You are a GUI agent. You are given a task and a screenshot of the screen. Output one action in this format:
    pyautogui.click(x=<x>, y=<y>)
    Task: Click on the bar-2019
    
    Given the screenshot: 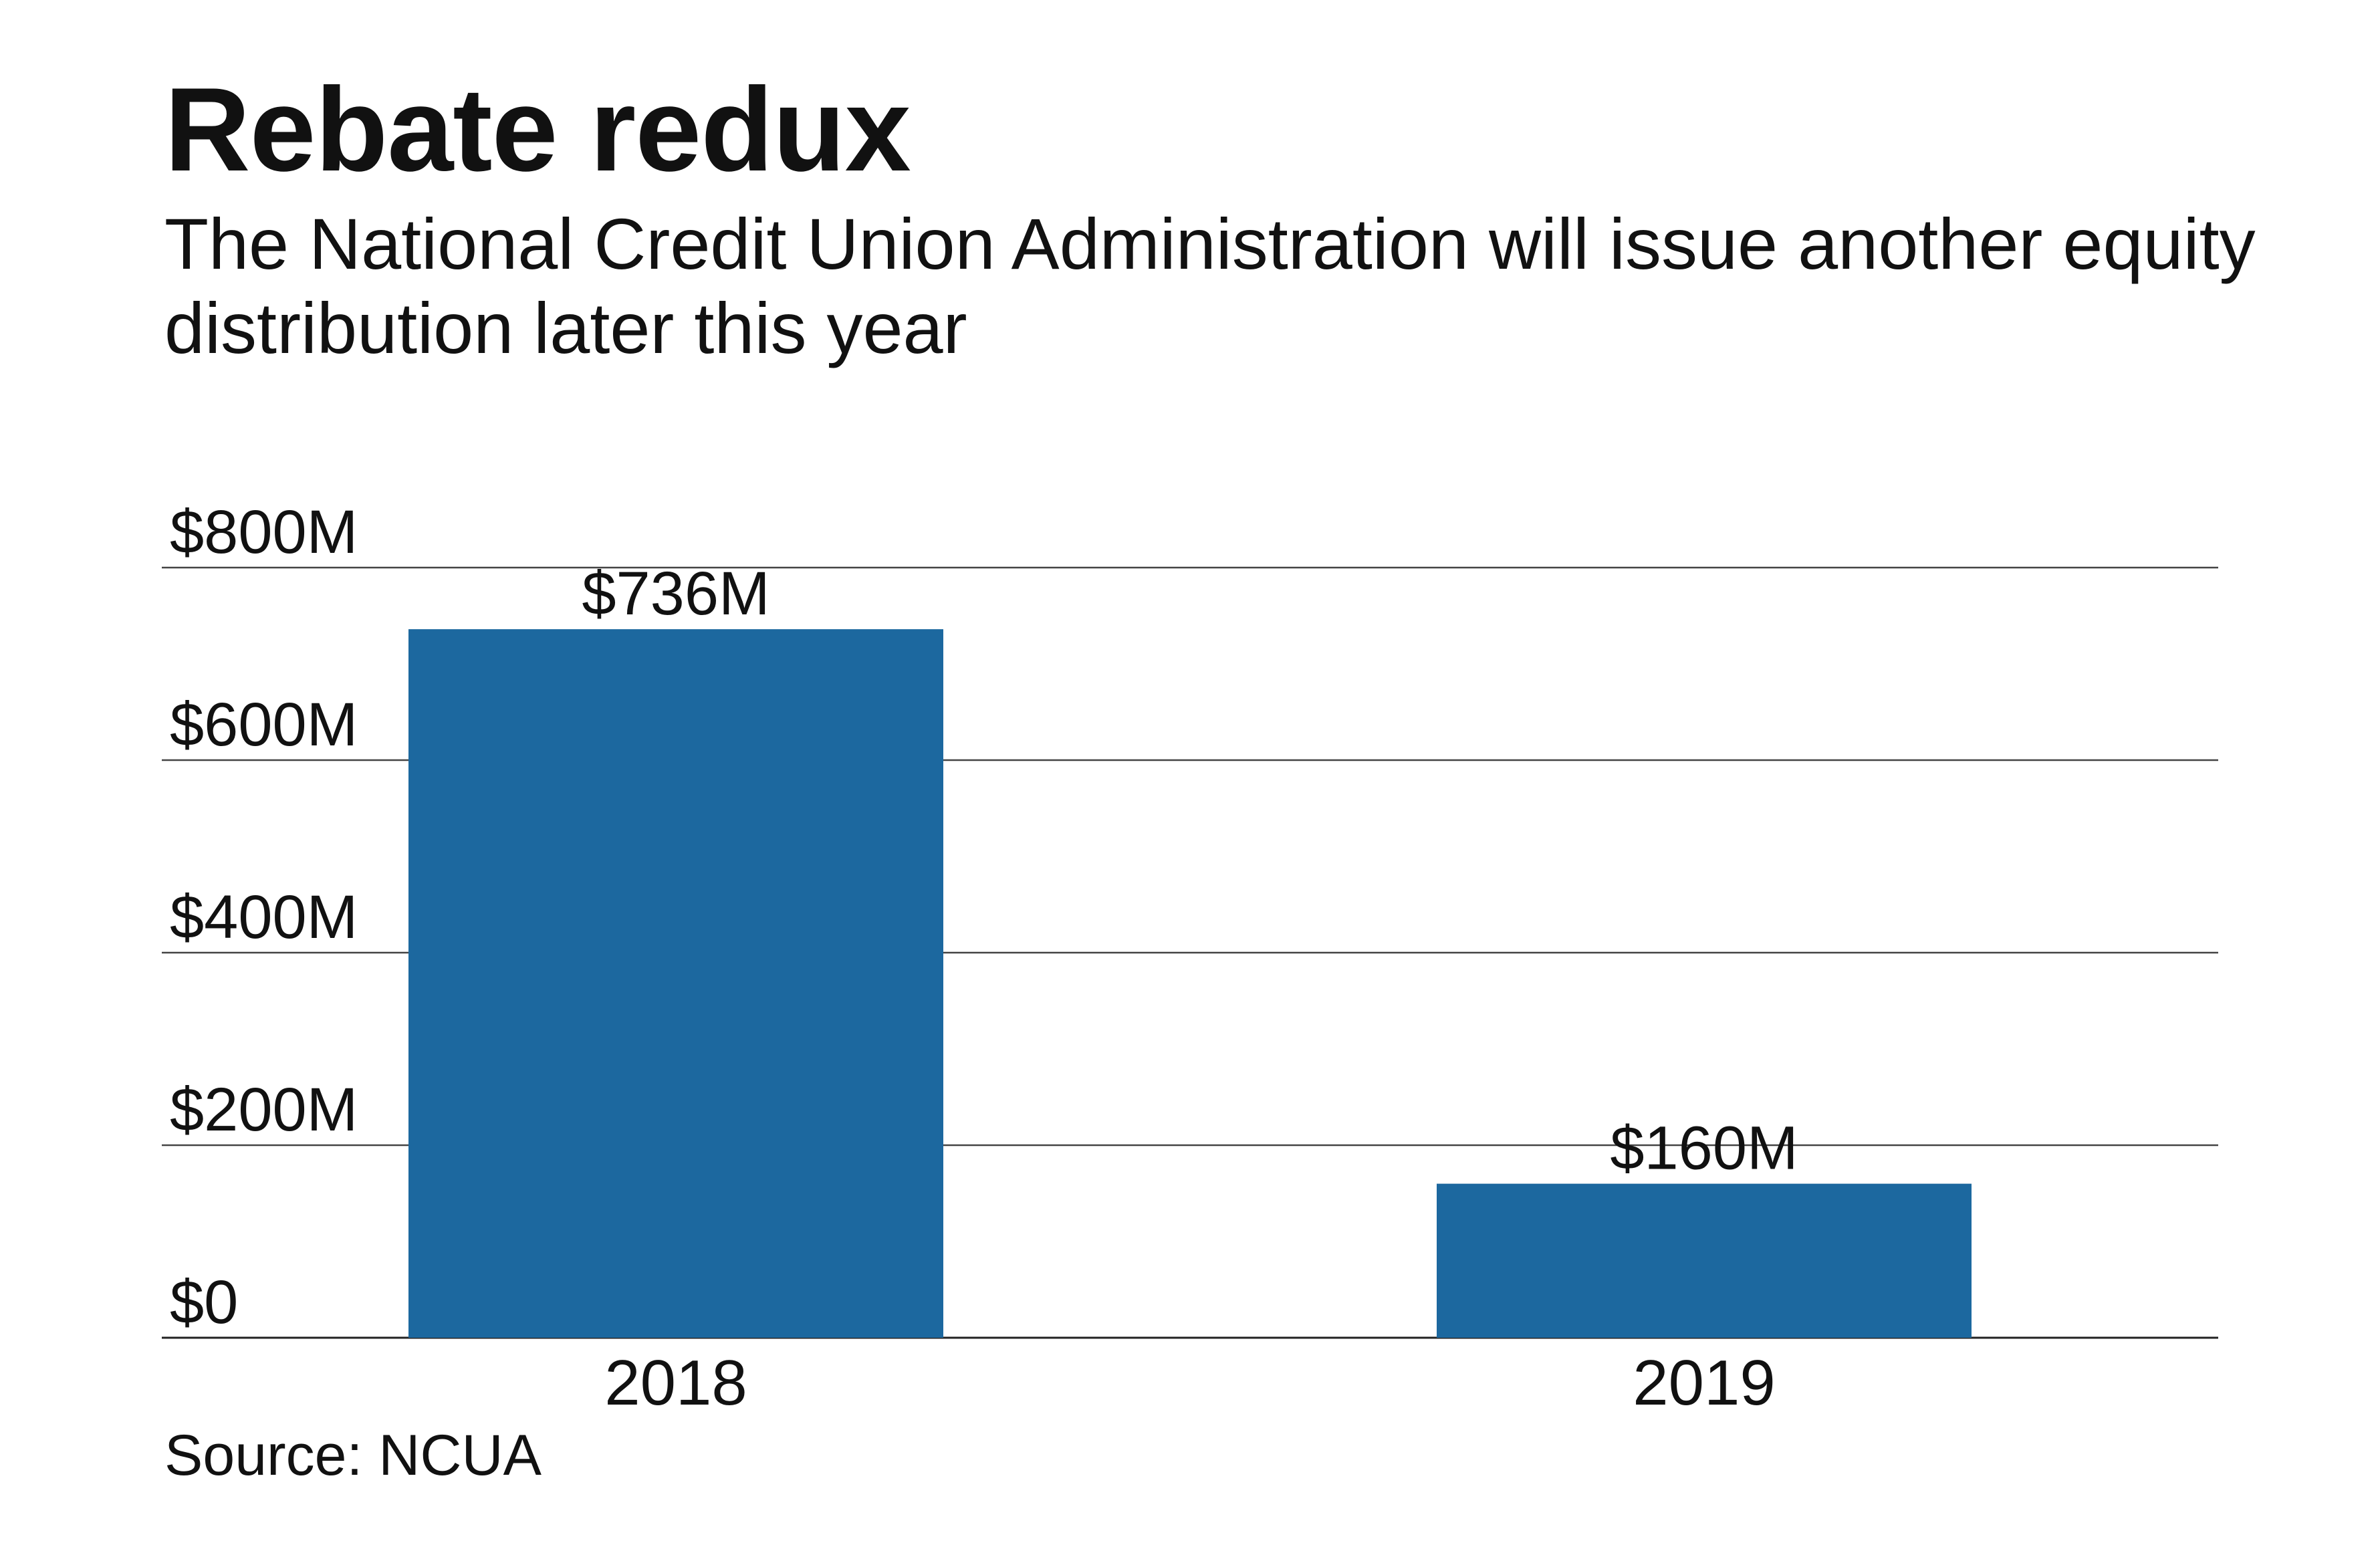 What is the action you would take?
    pyautogui.click(x=1704, y=1260)
    